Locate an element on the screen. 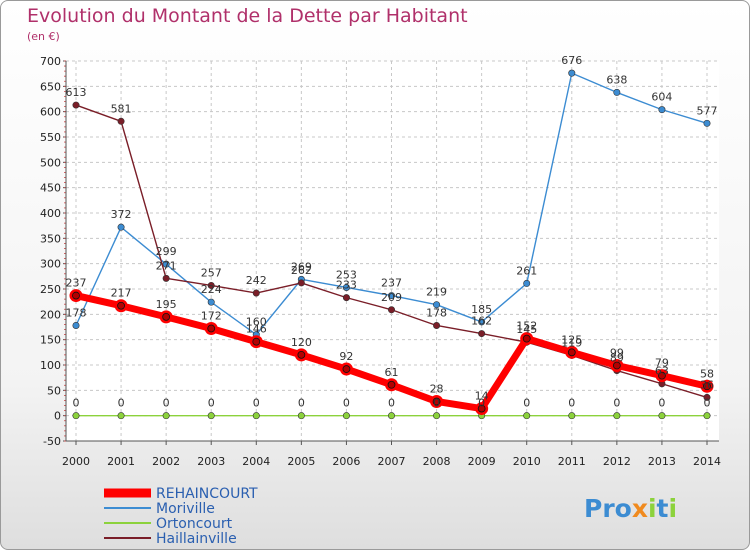  data-point-moriville-2007 is located at coordinates (391, 296).